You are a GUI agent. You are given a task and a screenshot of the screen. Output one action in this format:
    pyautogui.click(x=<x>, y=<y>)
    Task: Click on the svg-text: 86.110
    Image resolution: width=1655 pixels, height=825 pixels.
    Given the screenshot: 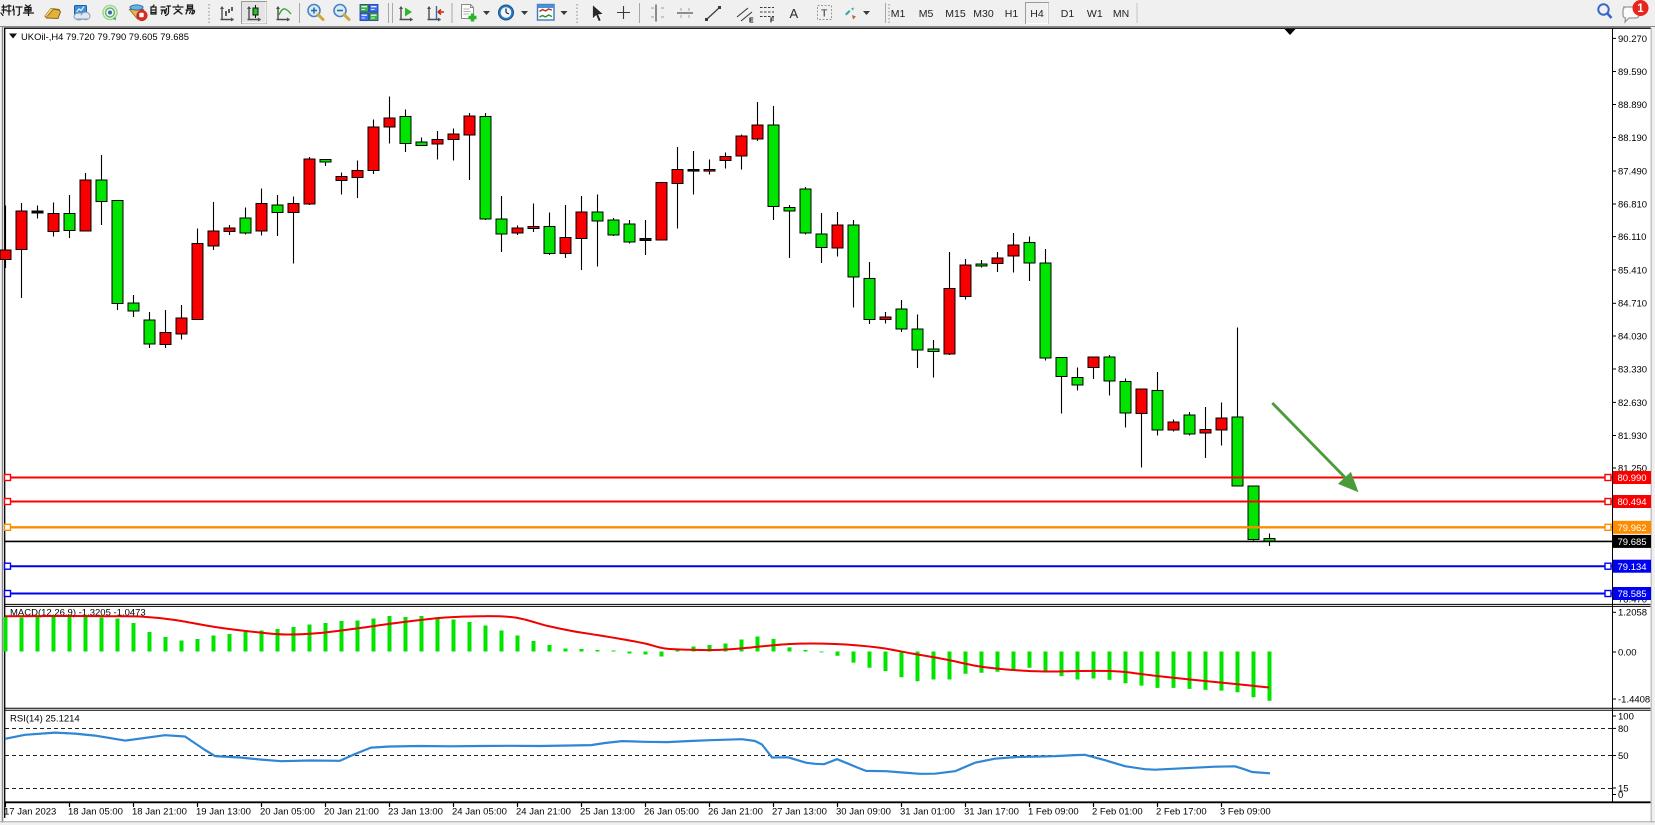 What is the action you would take?
    pyautogui.click(x=1632, y=237)
    